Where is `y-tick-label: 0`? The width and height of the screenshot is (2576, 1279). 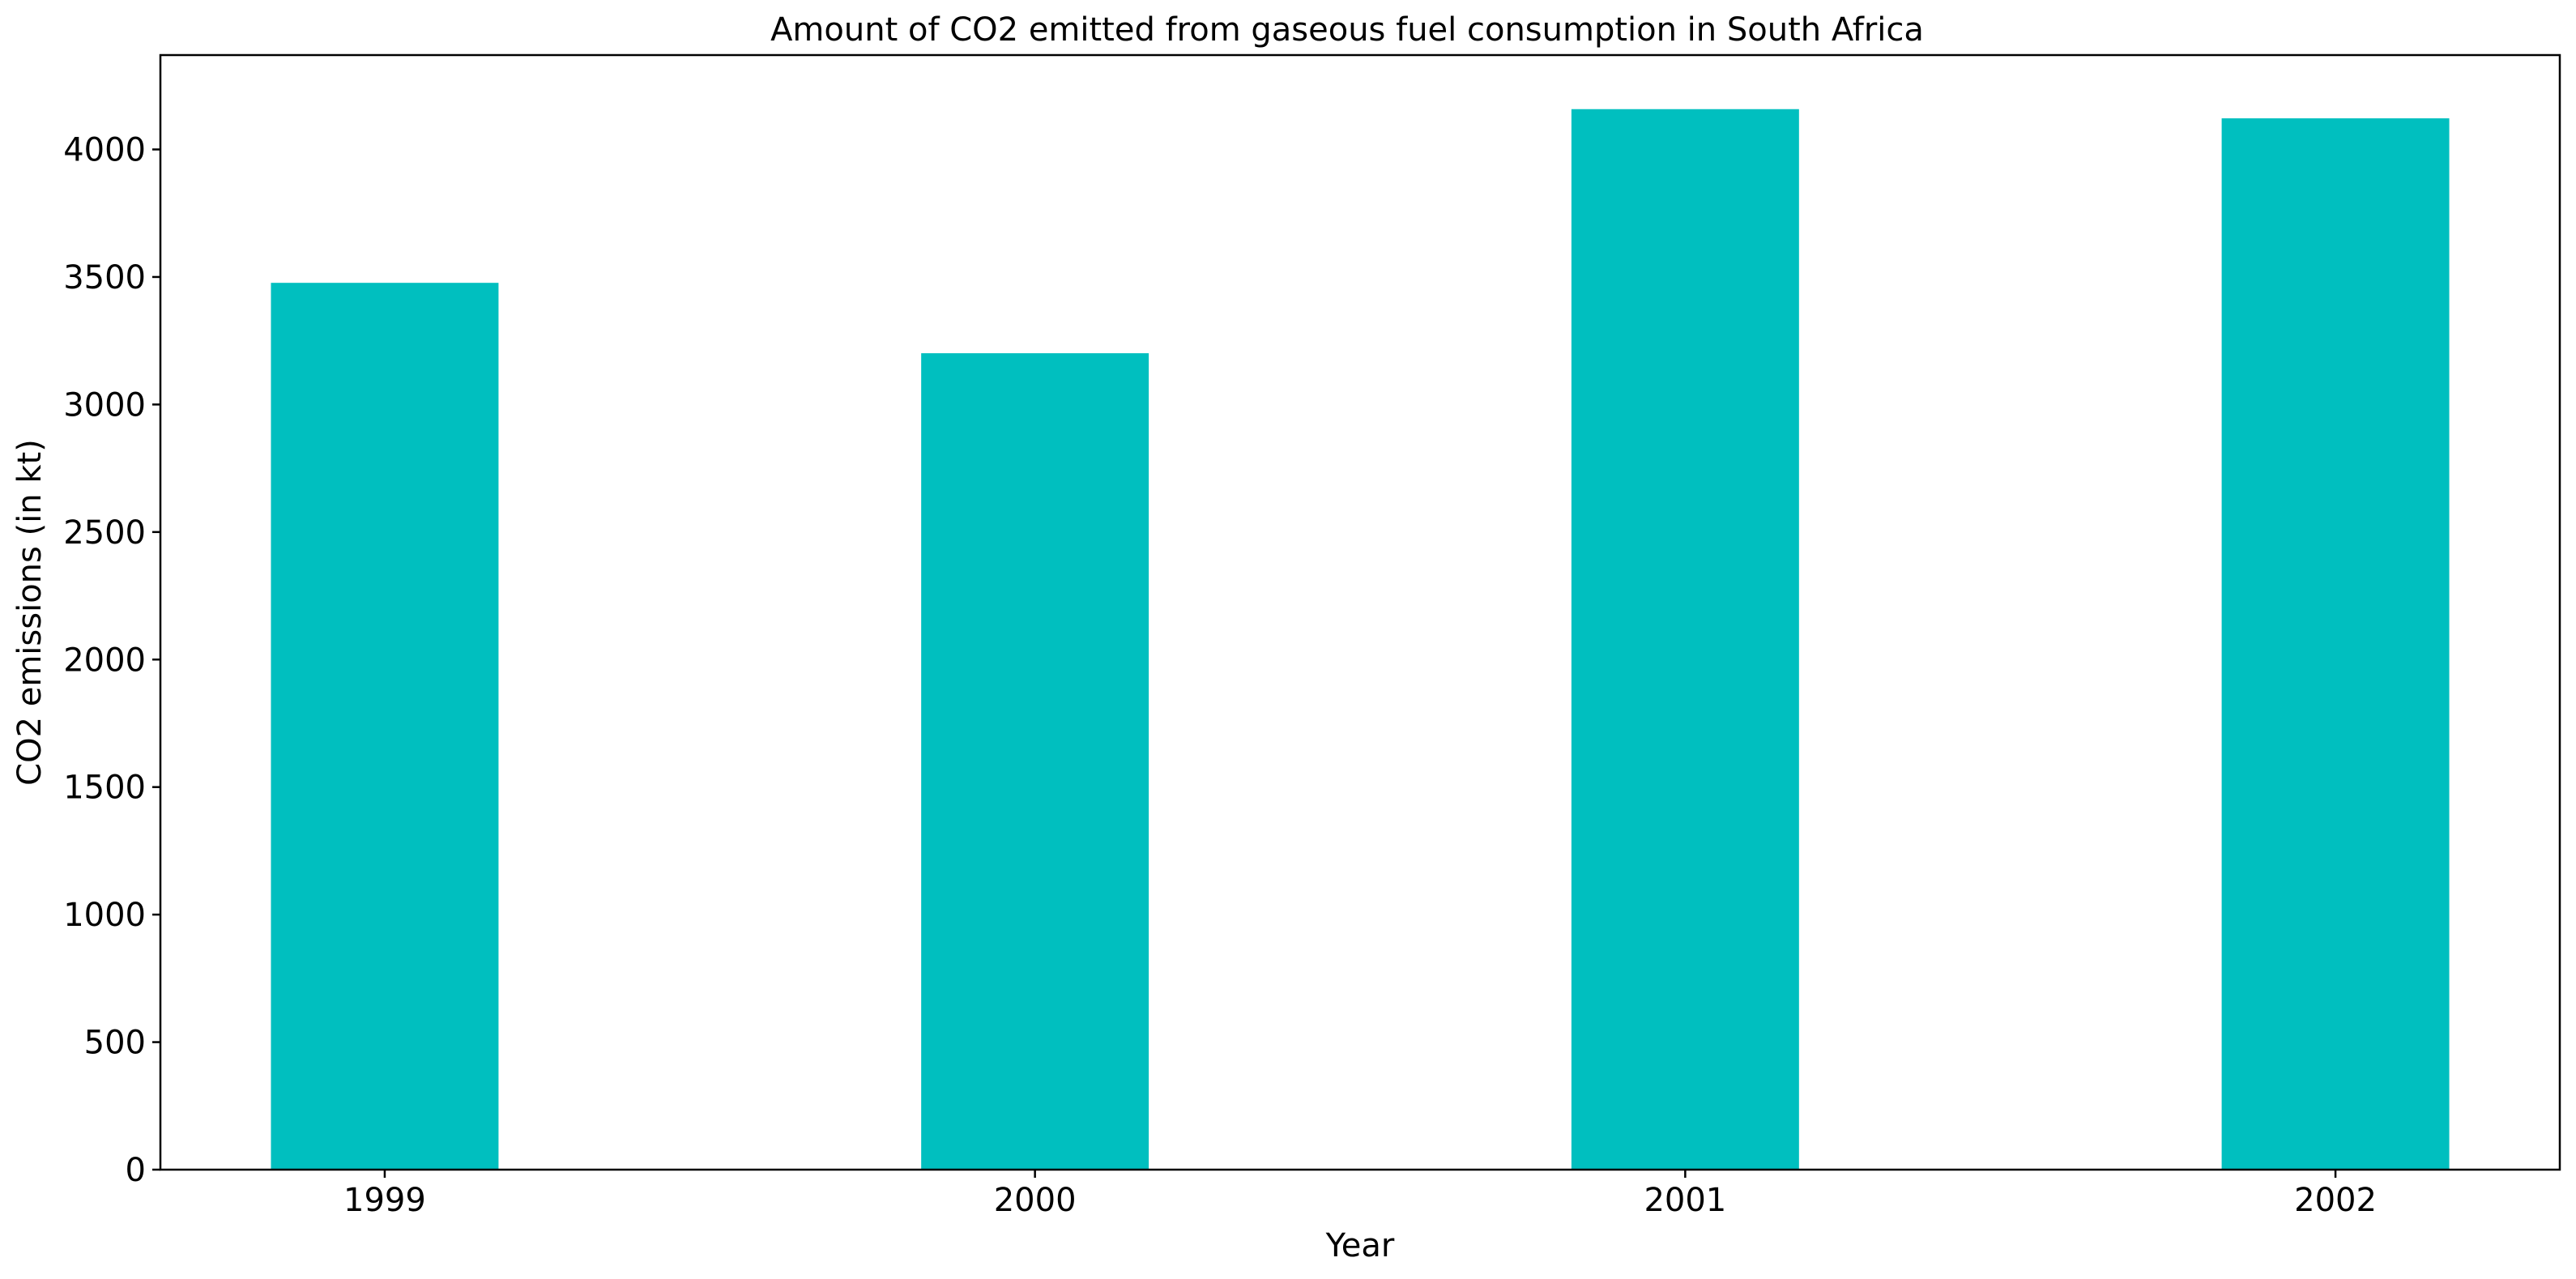 y-tick-label: 0 is located at coordinates (136, 1170).